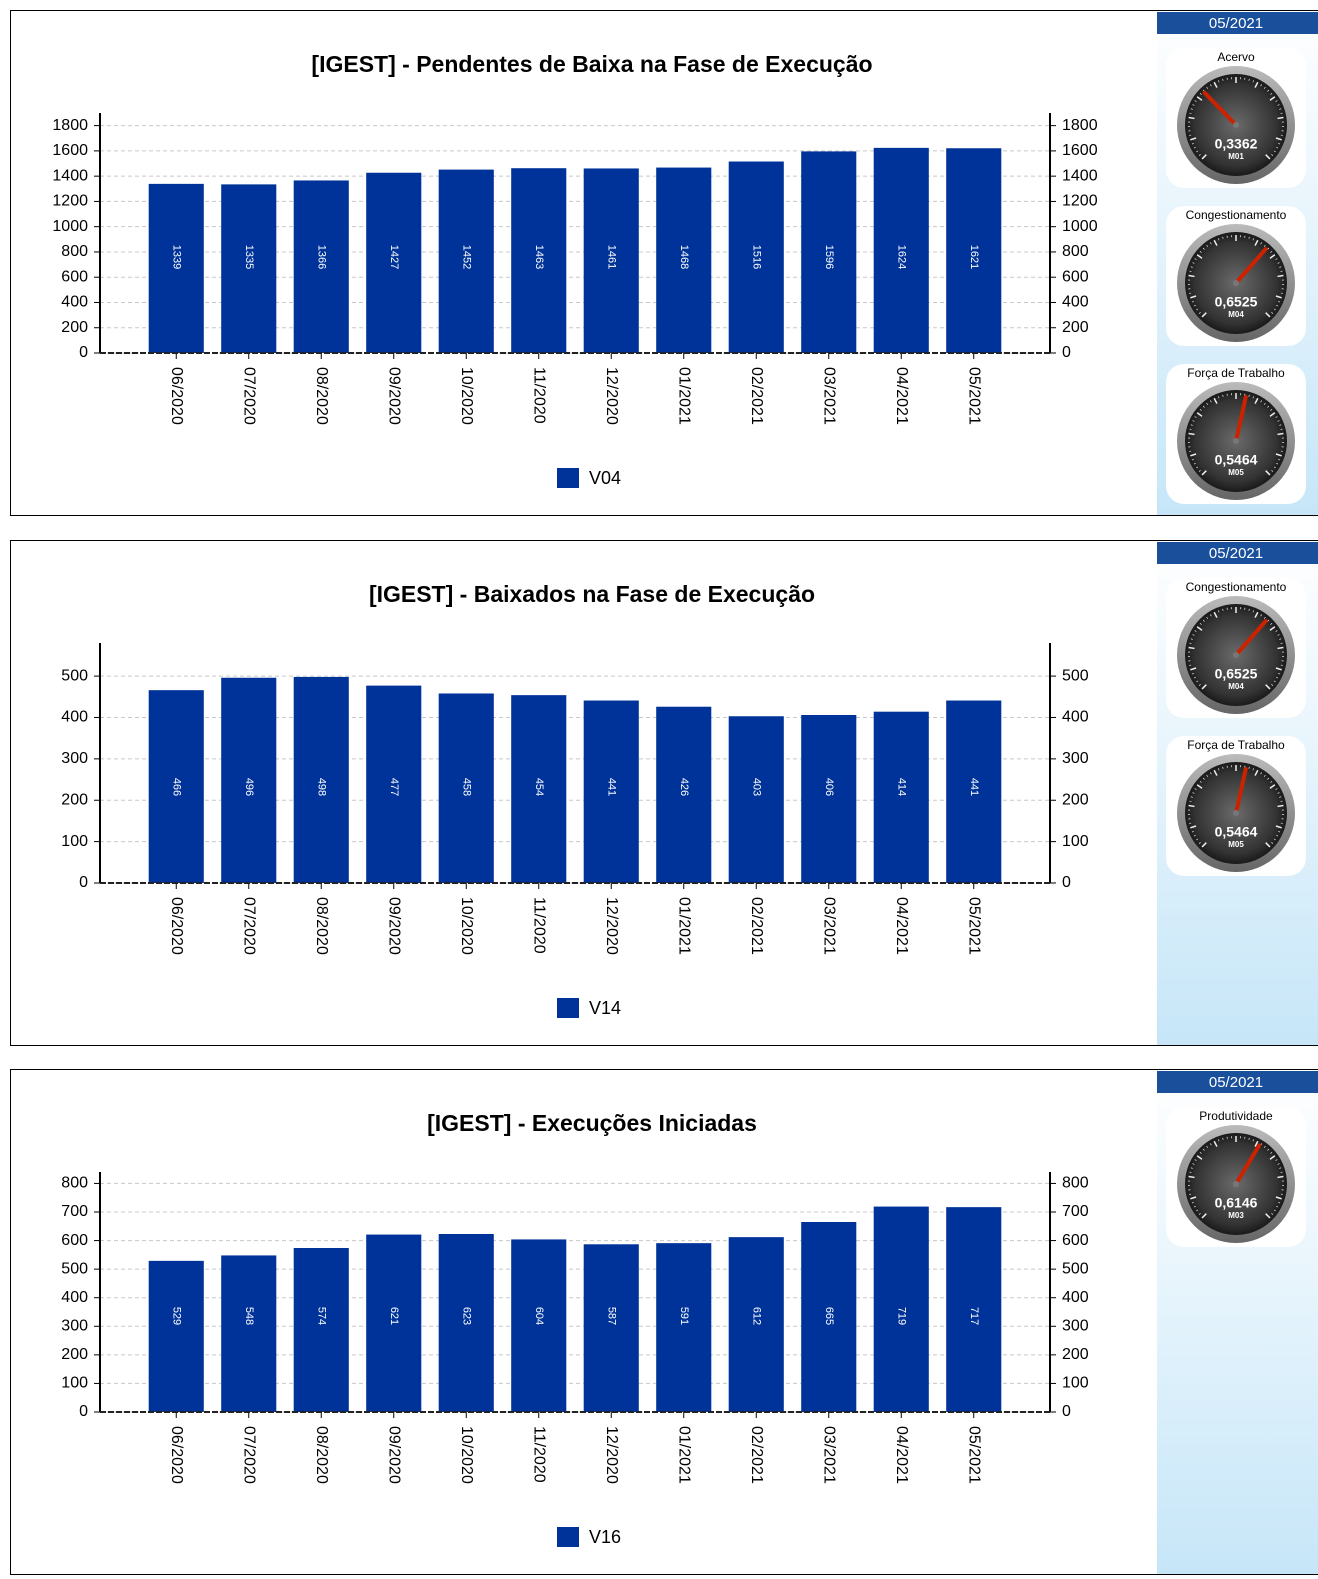 The height and width of the screenshot is (1579, 1318). What do you see at coordinates (176, 787) in the screenshot?
I see `bar-value-label: 466` at bounding box center [176, 787].